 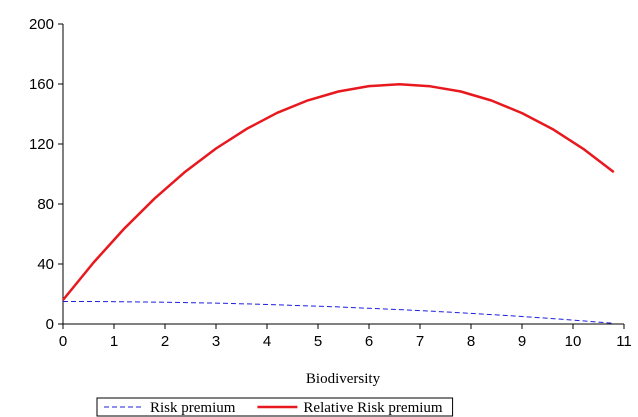 I want to click on x-tick-label: 7, so click(x=420, y=341).